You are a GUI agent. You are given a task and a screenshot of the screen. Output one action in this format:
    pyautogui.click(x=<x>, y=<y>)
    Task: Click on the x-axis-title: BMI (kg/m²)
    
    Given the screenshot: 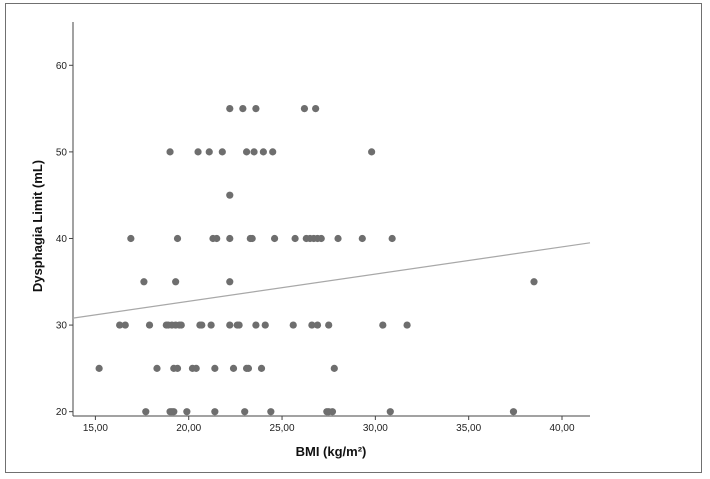 What is the action you would take?
    pyautogui.click(x=331, y=451)
    